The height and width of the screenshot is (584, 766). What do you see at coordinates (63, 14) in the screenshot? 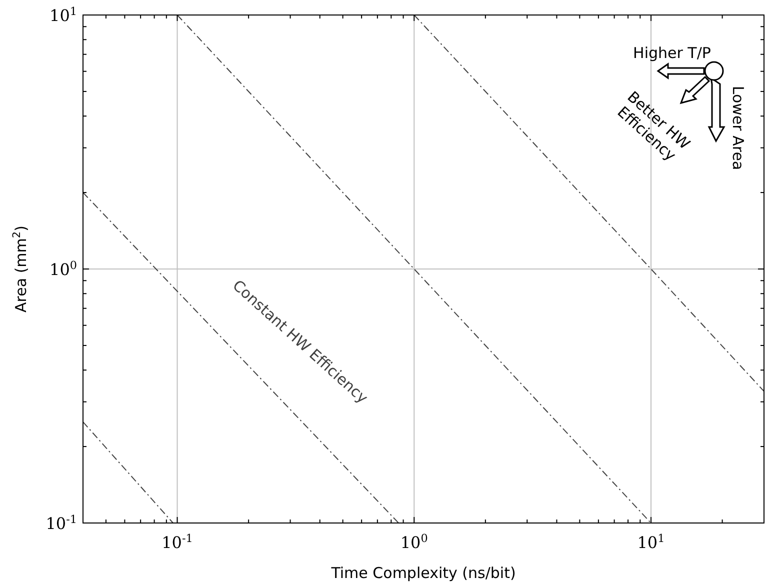
I see `y-tick-label: 10$^{1}$` at bounding box center [63, 14].